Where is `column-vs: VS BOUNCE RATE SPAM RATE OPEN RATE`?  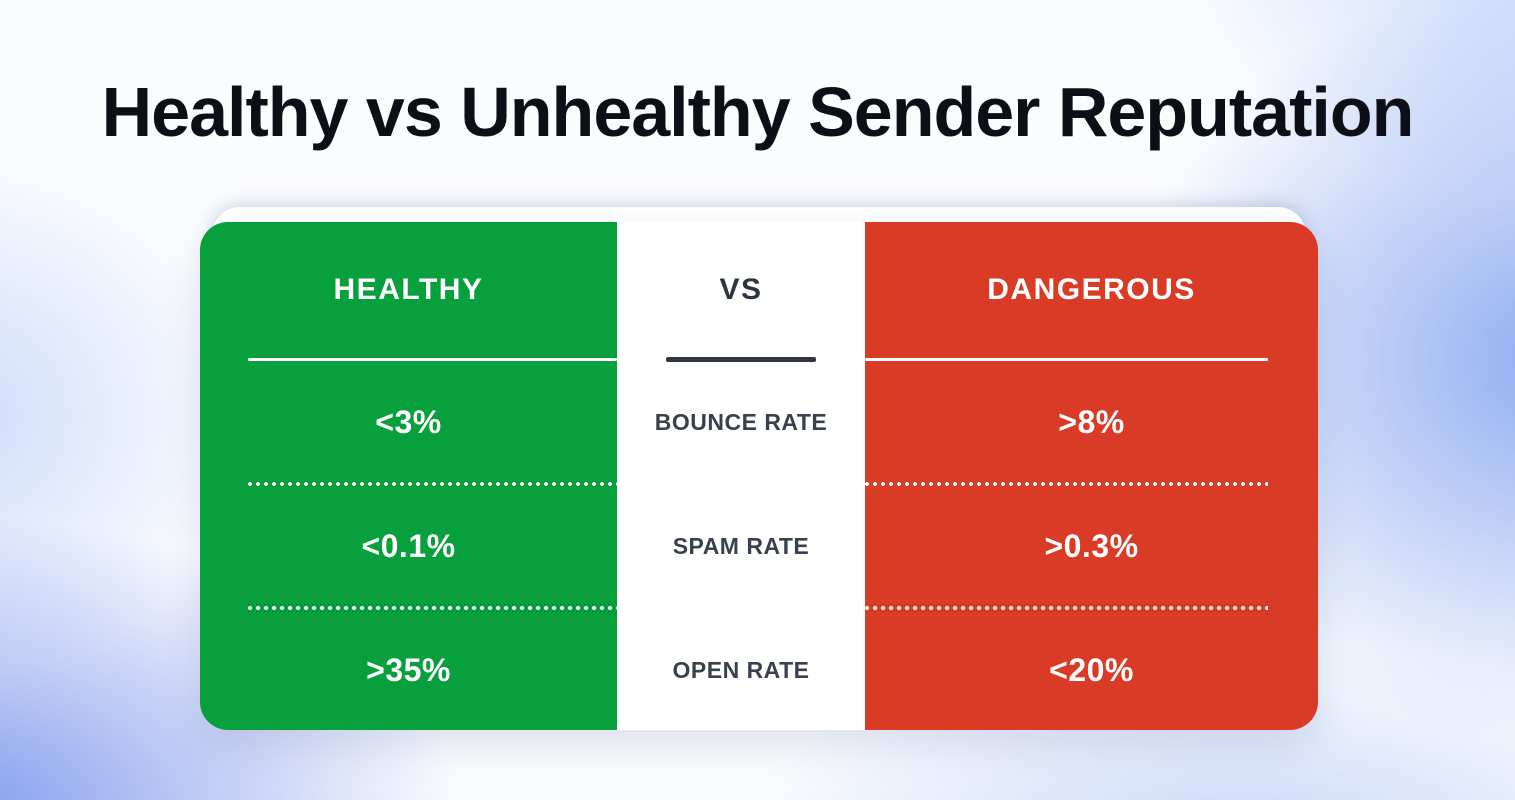
column-vs: VS BOUNCE RATE SPAM RATE OPEN RATE is located at coordinates (741, 476).